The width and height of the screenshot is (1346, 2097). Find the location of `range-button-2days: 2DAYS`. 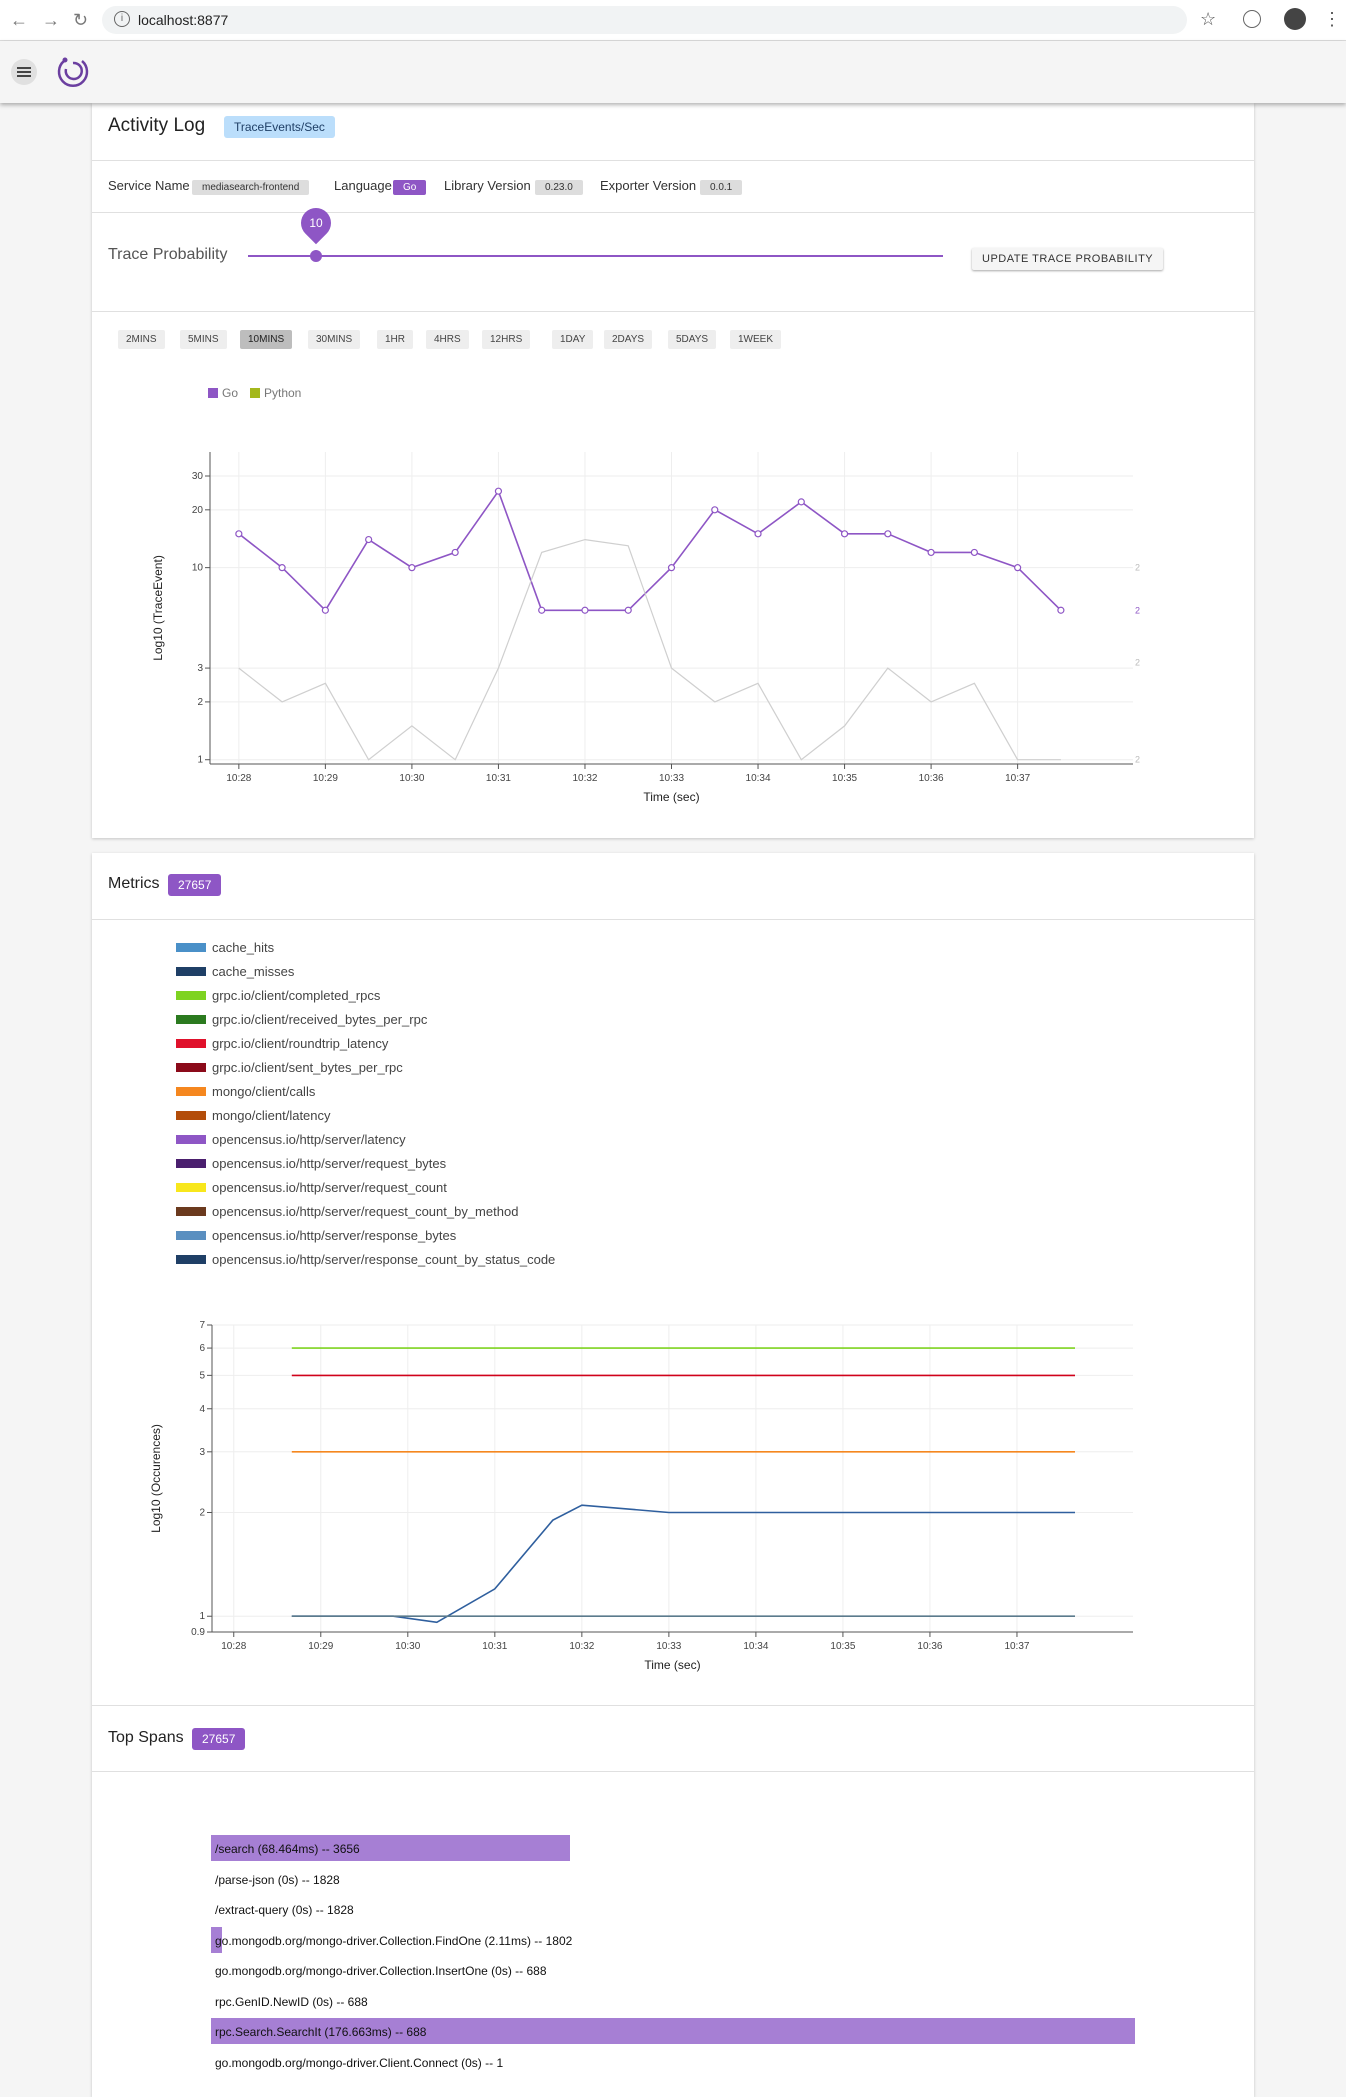

range-button-2days: 2DAYS is located at coordinates (628, 339).